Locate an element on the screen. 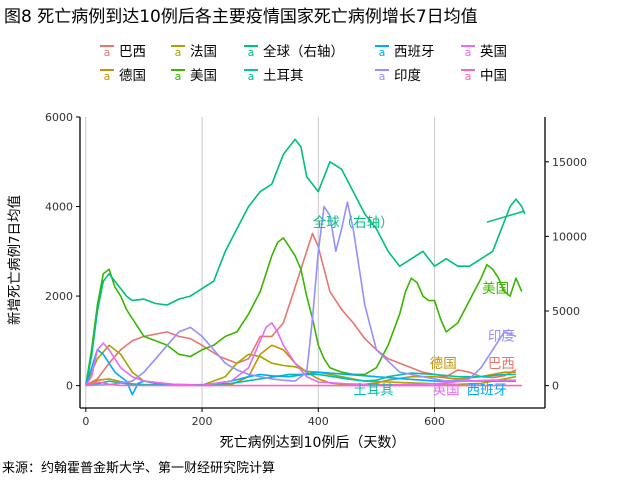 The height and width of the screenshot is (480, 640). legend-item: a 土耳其 is located at coordinates (274, 74).